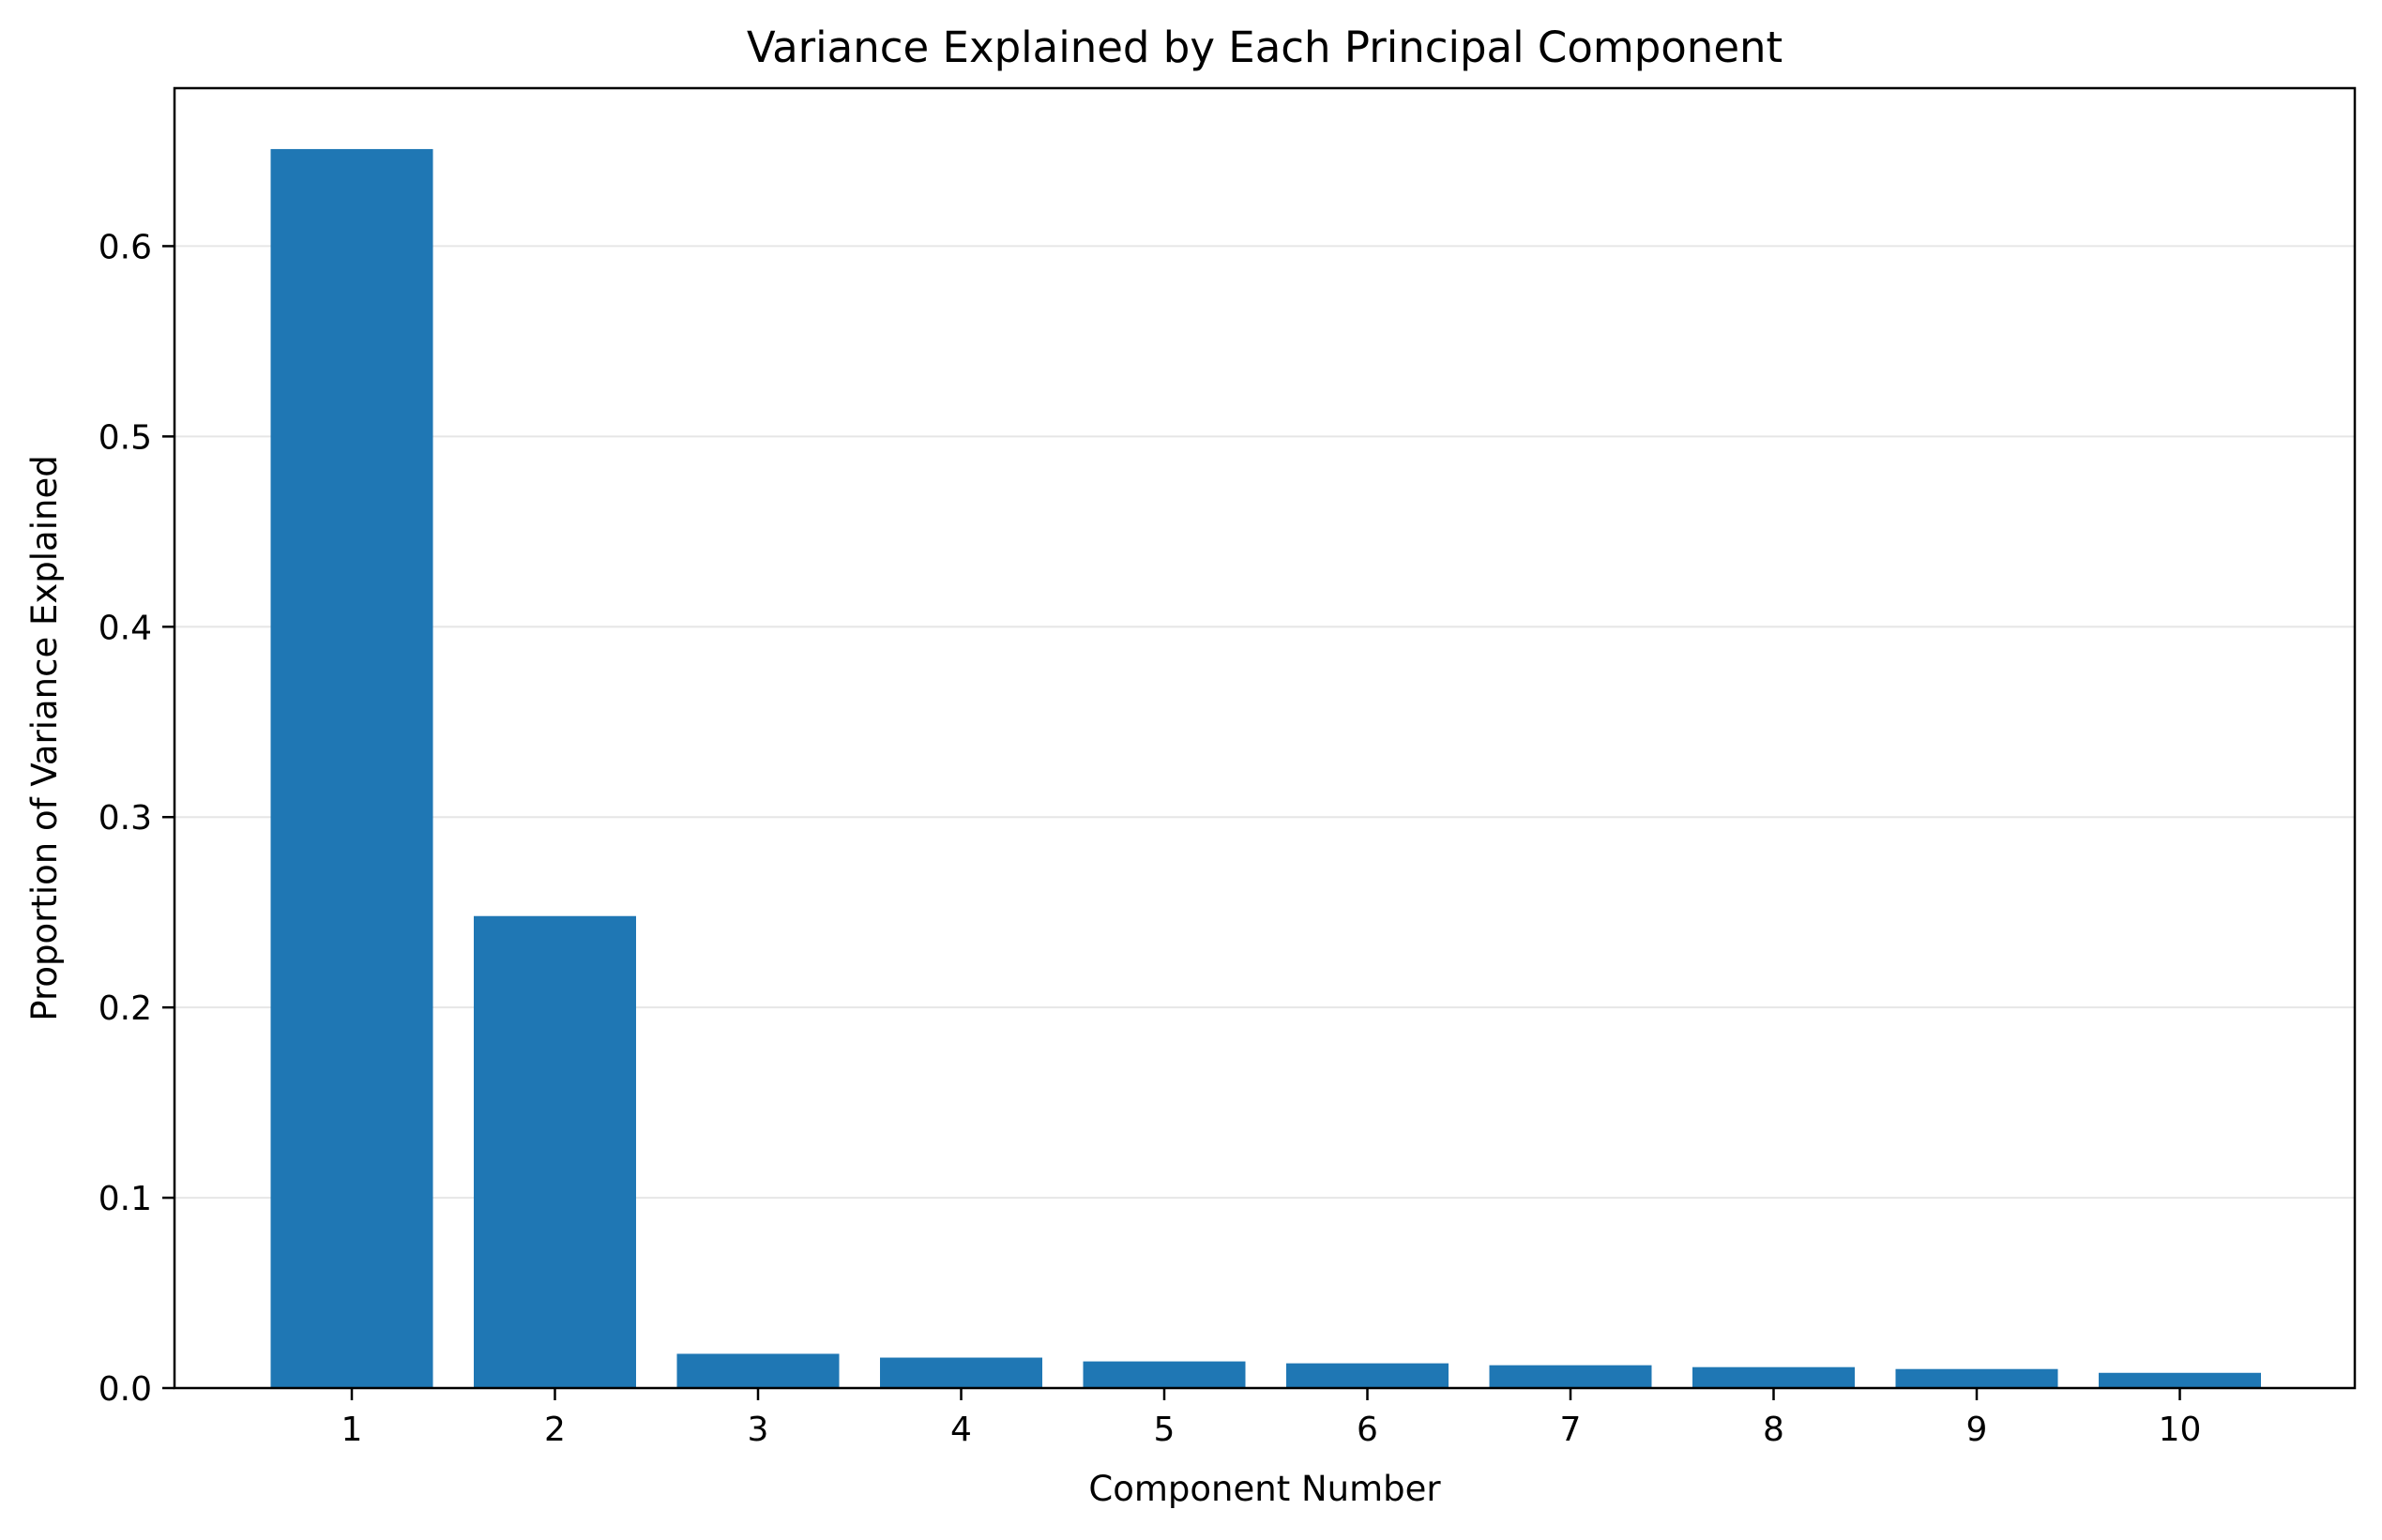 This screenshot has width=2382, height=1540. Describe the element at coordinates (1264, 1489) in the screenshot. I see `x-axis-label: Component Number` at that location.